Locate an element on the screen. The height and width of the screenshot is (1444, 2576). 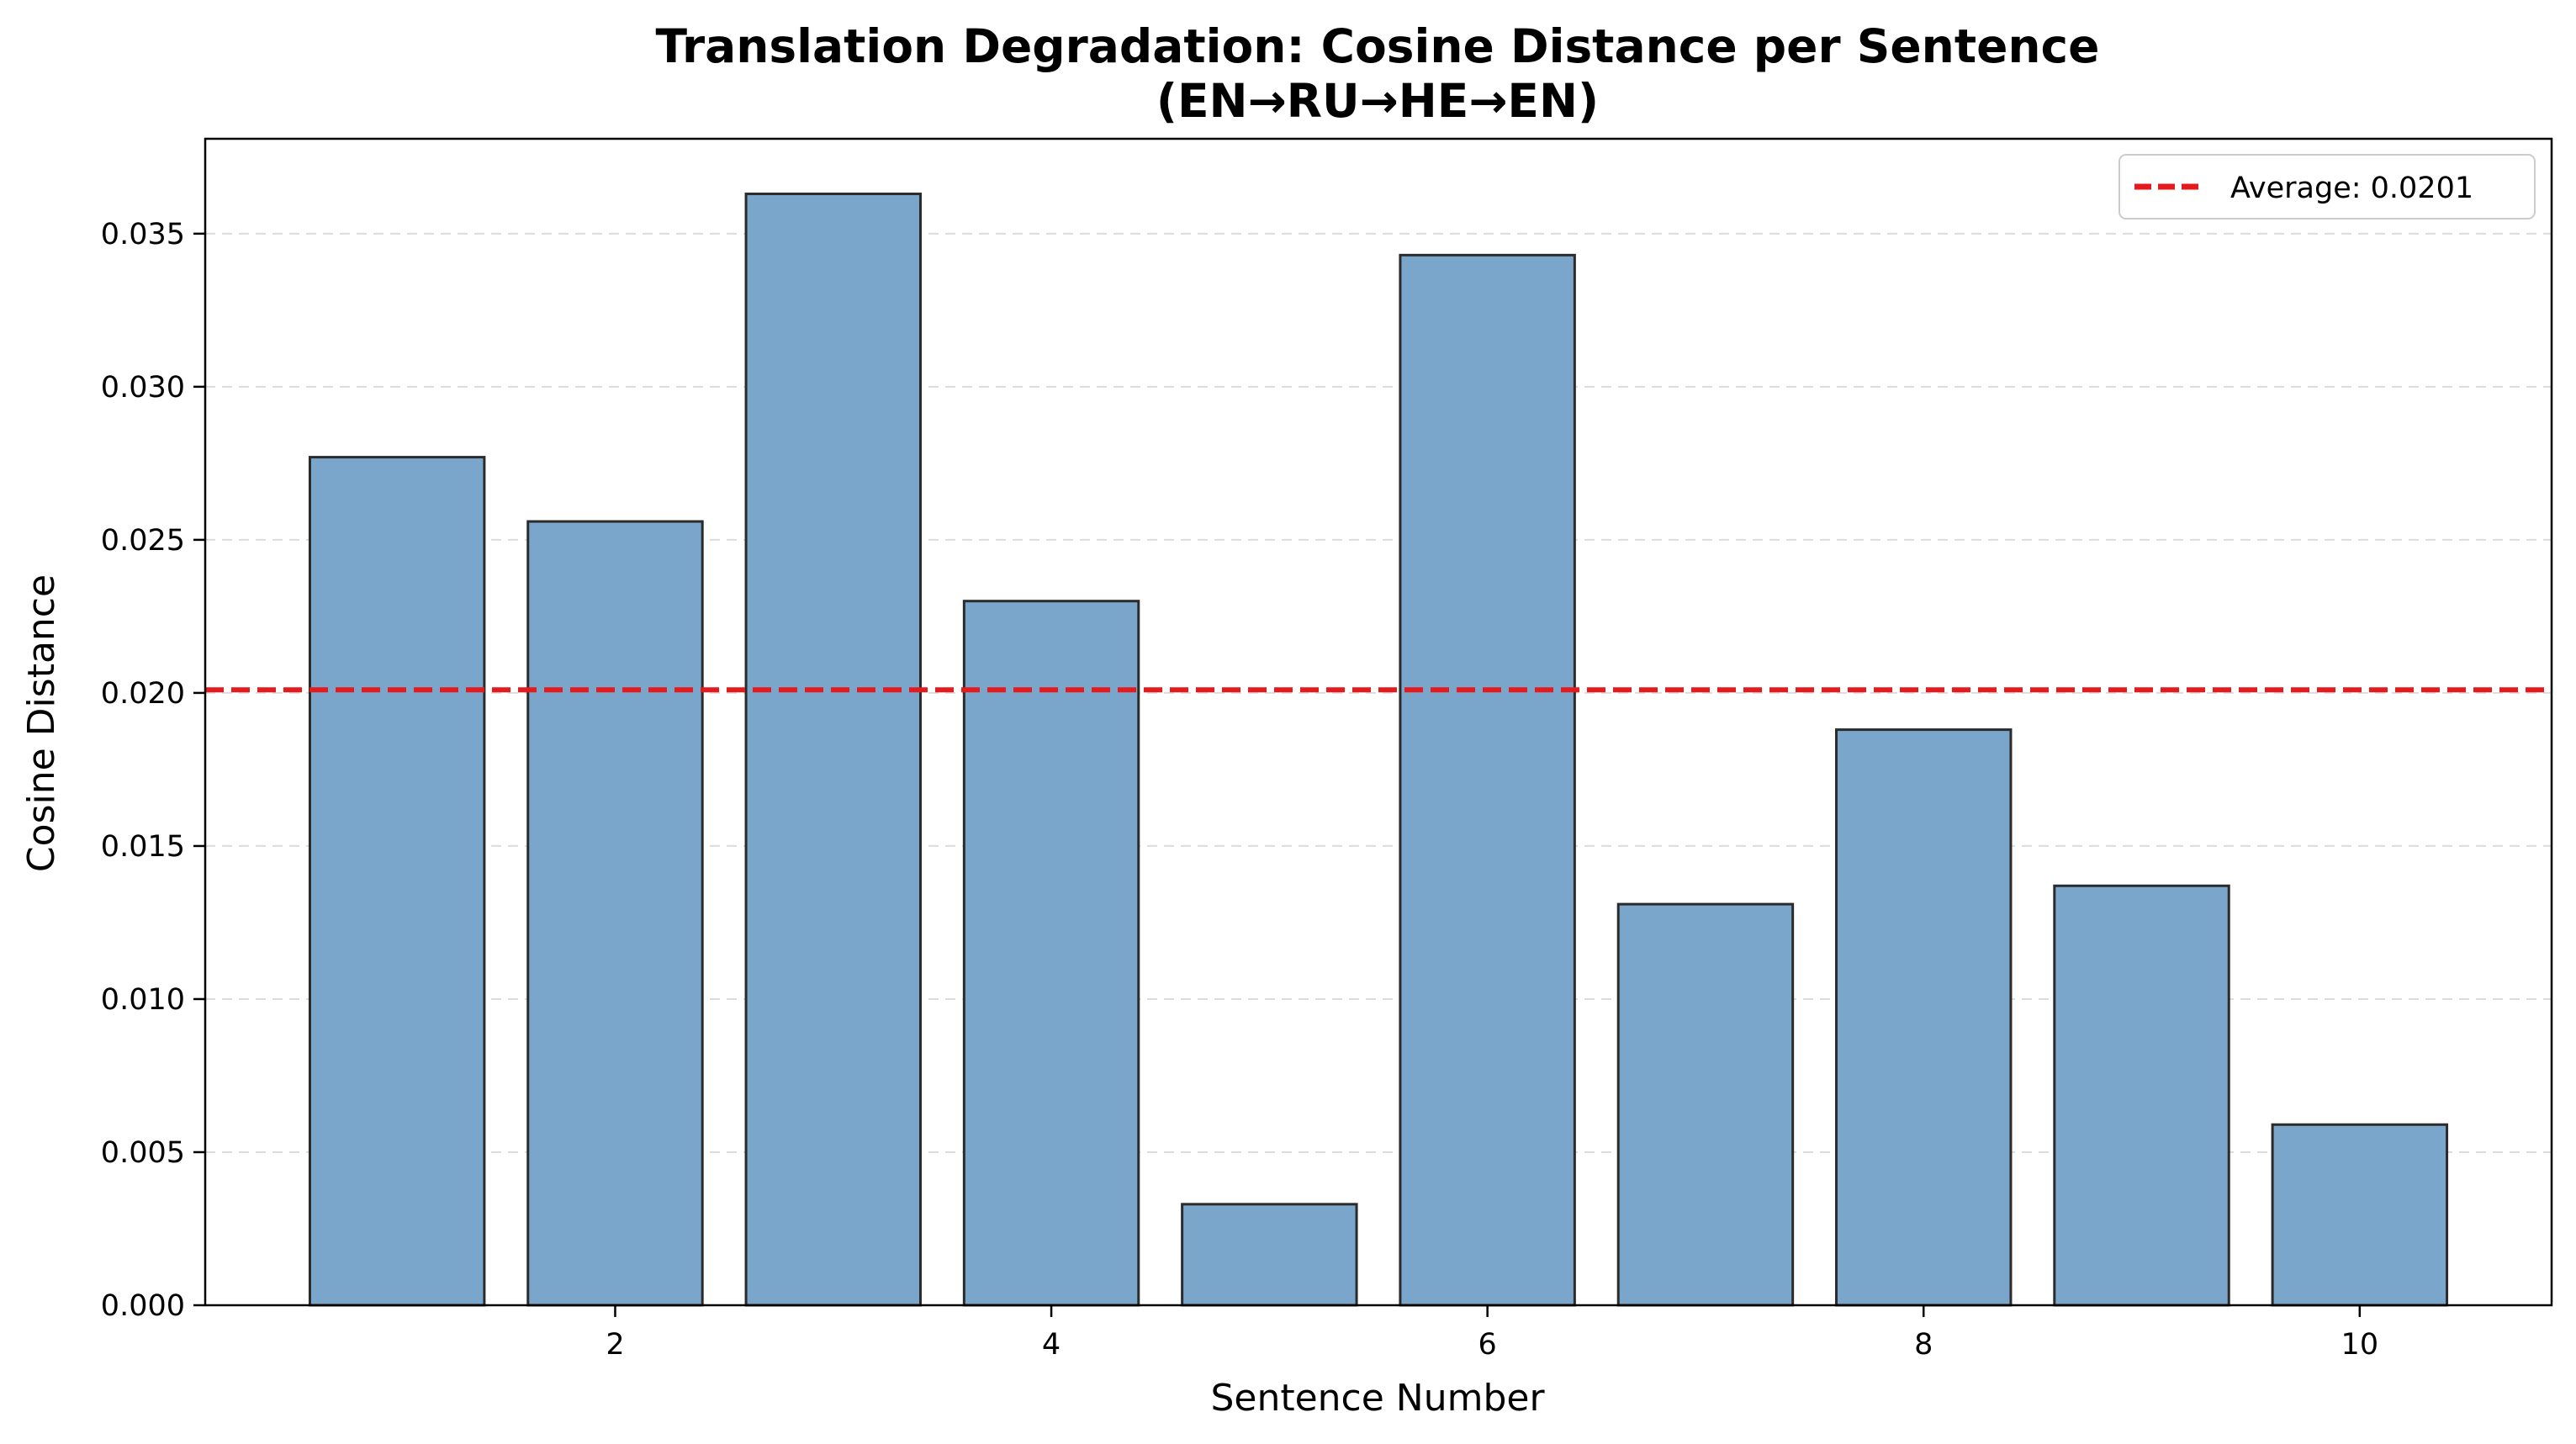
y-tick-label: 0.015 is located at coordinates (143, 847).